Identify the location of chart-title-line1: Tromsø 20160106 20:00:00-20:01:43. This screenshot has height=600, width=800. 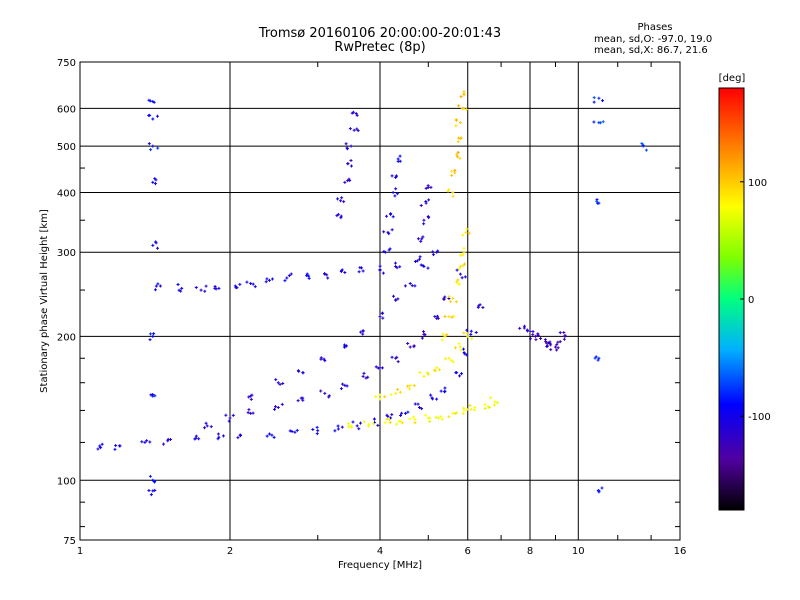
(380, 33).